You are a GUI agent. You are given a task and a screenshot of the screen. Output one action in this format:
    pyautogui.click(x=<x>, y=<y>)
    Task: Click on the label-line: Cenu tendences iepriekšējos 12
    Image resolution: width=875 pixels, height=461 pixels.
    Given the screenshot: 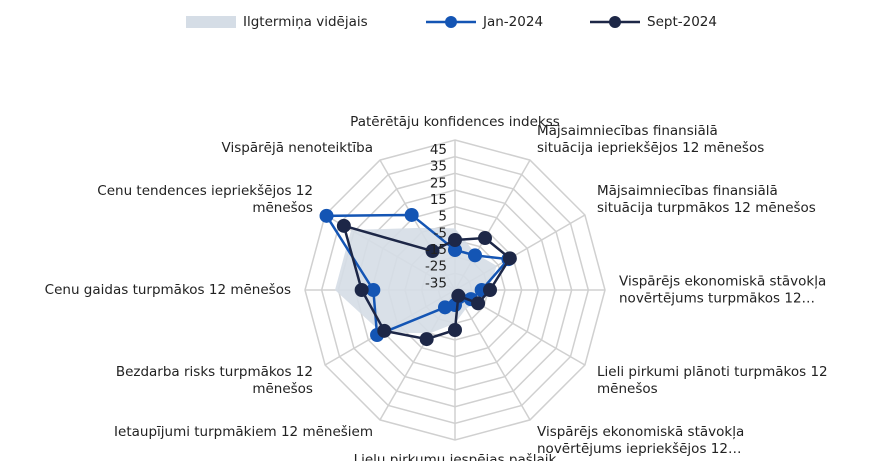 What is the action you would take?
    pyautogui.click(x=205, y=191)
    